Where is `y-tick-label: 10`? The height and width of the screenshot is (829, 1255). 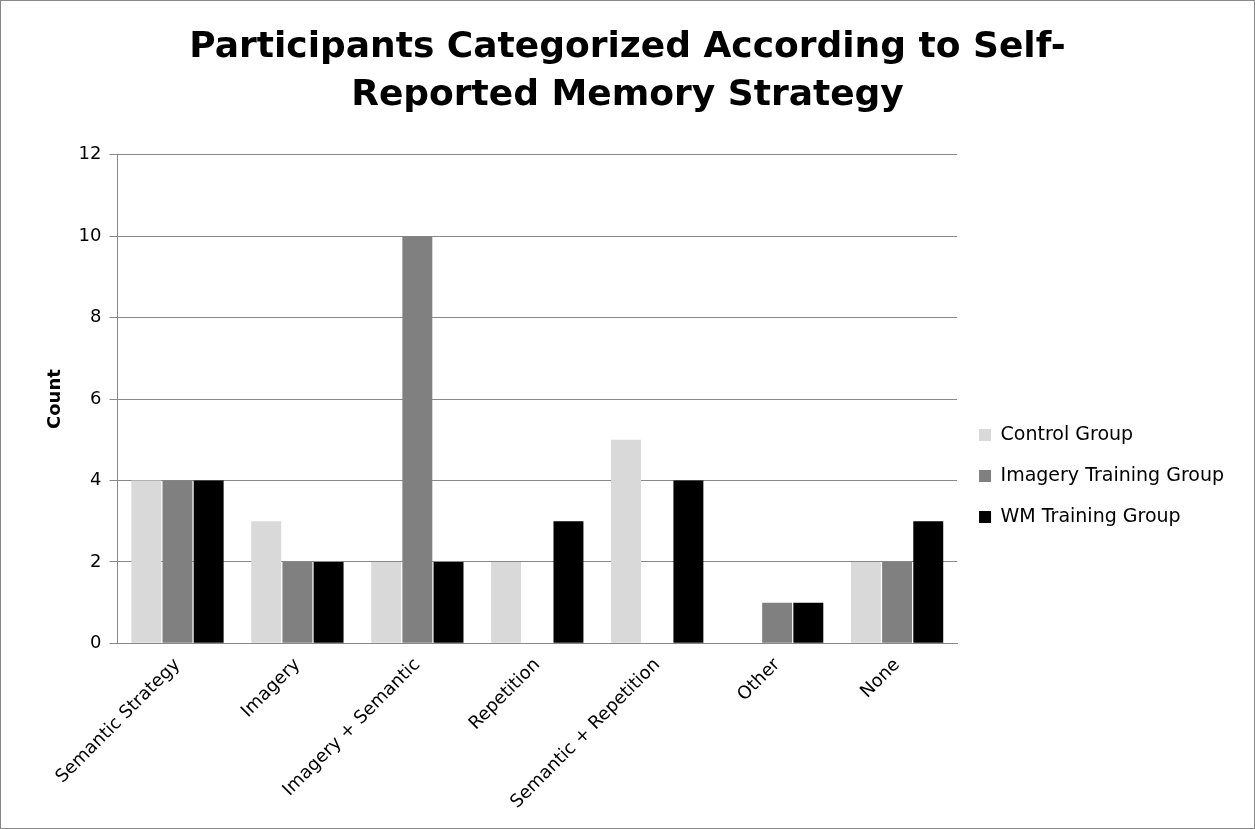
y-tick-label: 10 is located at coordinates (90, 234).